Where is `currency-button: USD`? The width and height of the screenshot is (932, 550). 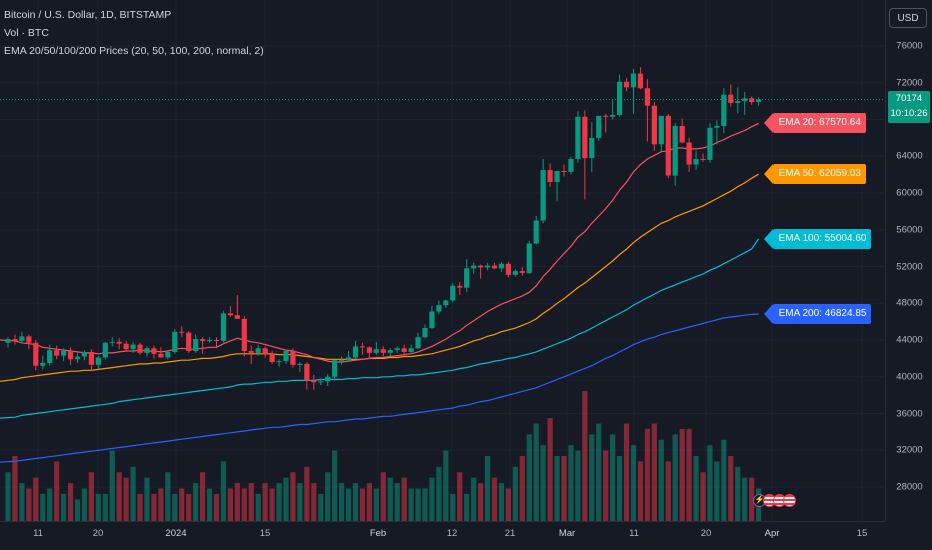
currency-button: USD is located at coordinates (908, 18).